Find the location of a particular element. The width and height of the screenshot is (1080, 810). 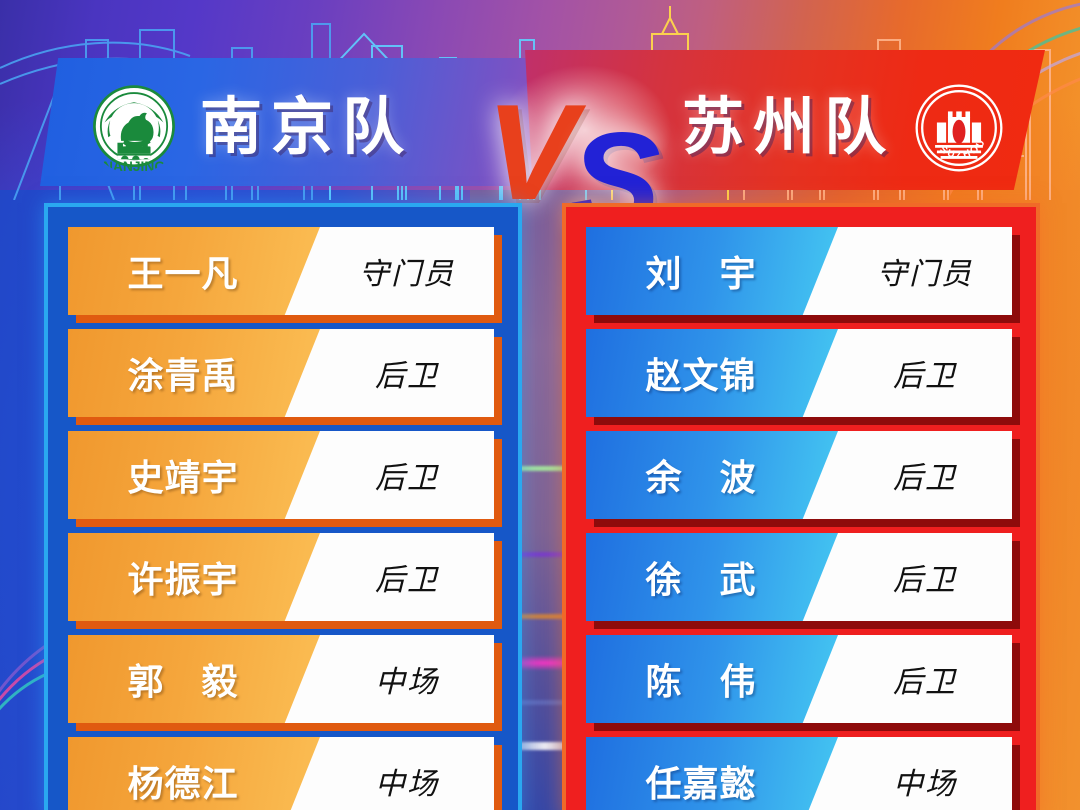

roster-row: 许振宇 后卫 is located at coordinates (285, 581).